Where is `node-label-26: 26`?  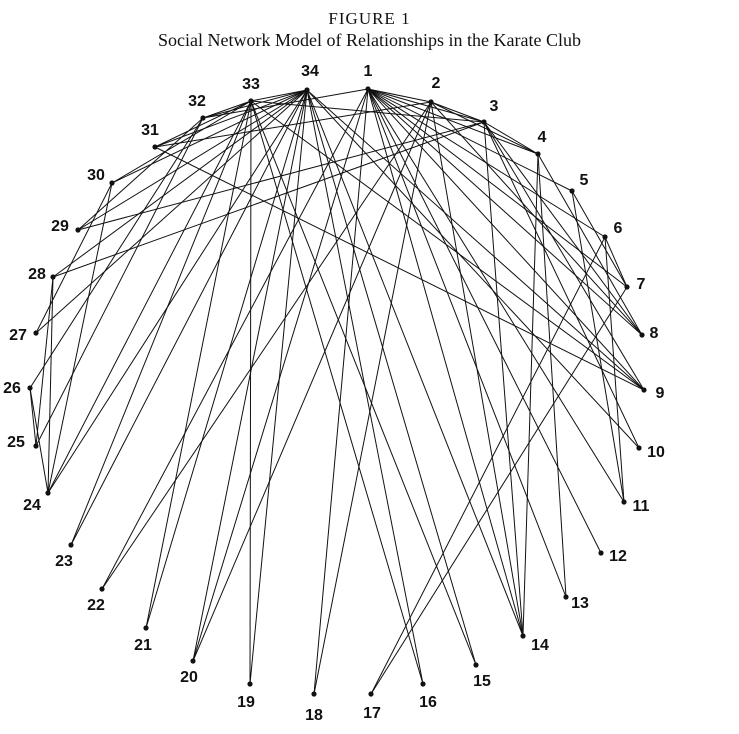 node-label-26: 26 is located at coordinates (12, 388).